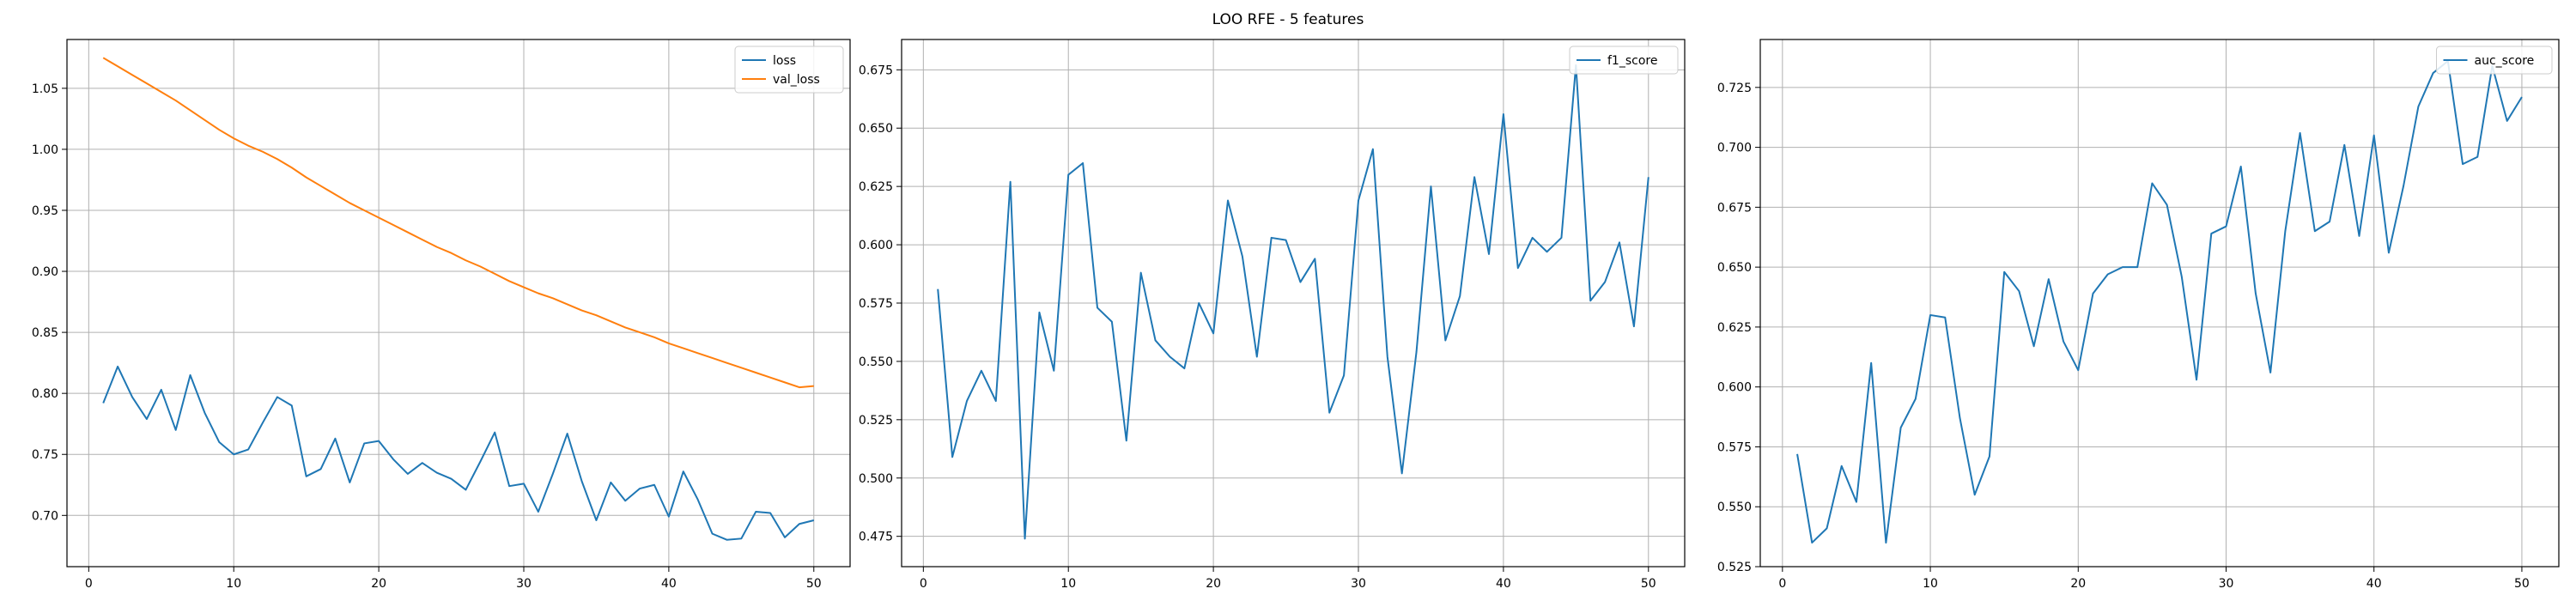 The width and height of the screenshot is (2576, 601). Describe the element at coordinates (45, 455) in the screenshot. I see `y-tick-label: 0.75` at that location.